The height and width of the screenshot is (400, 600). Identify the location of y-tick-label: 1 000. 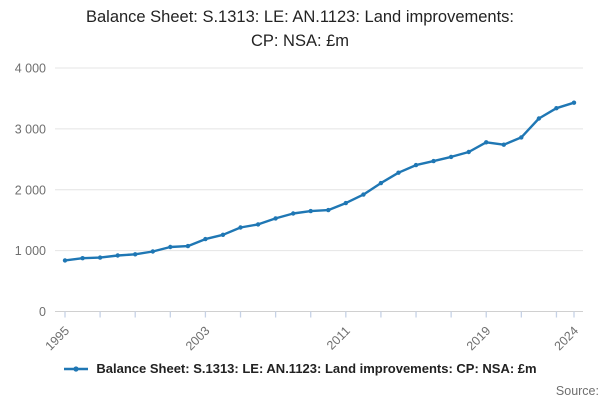
(30, 251).